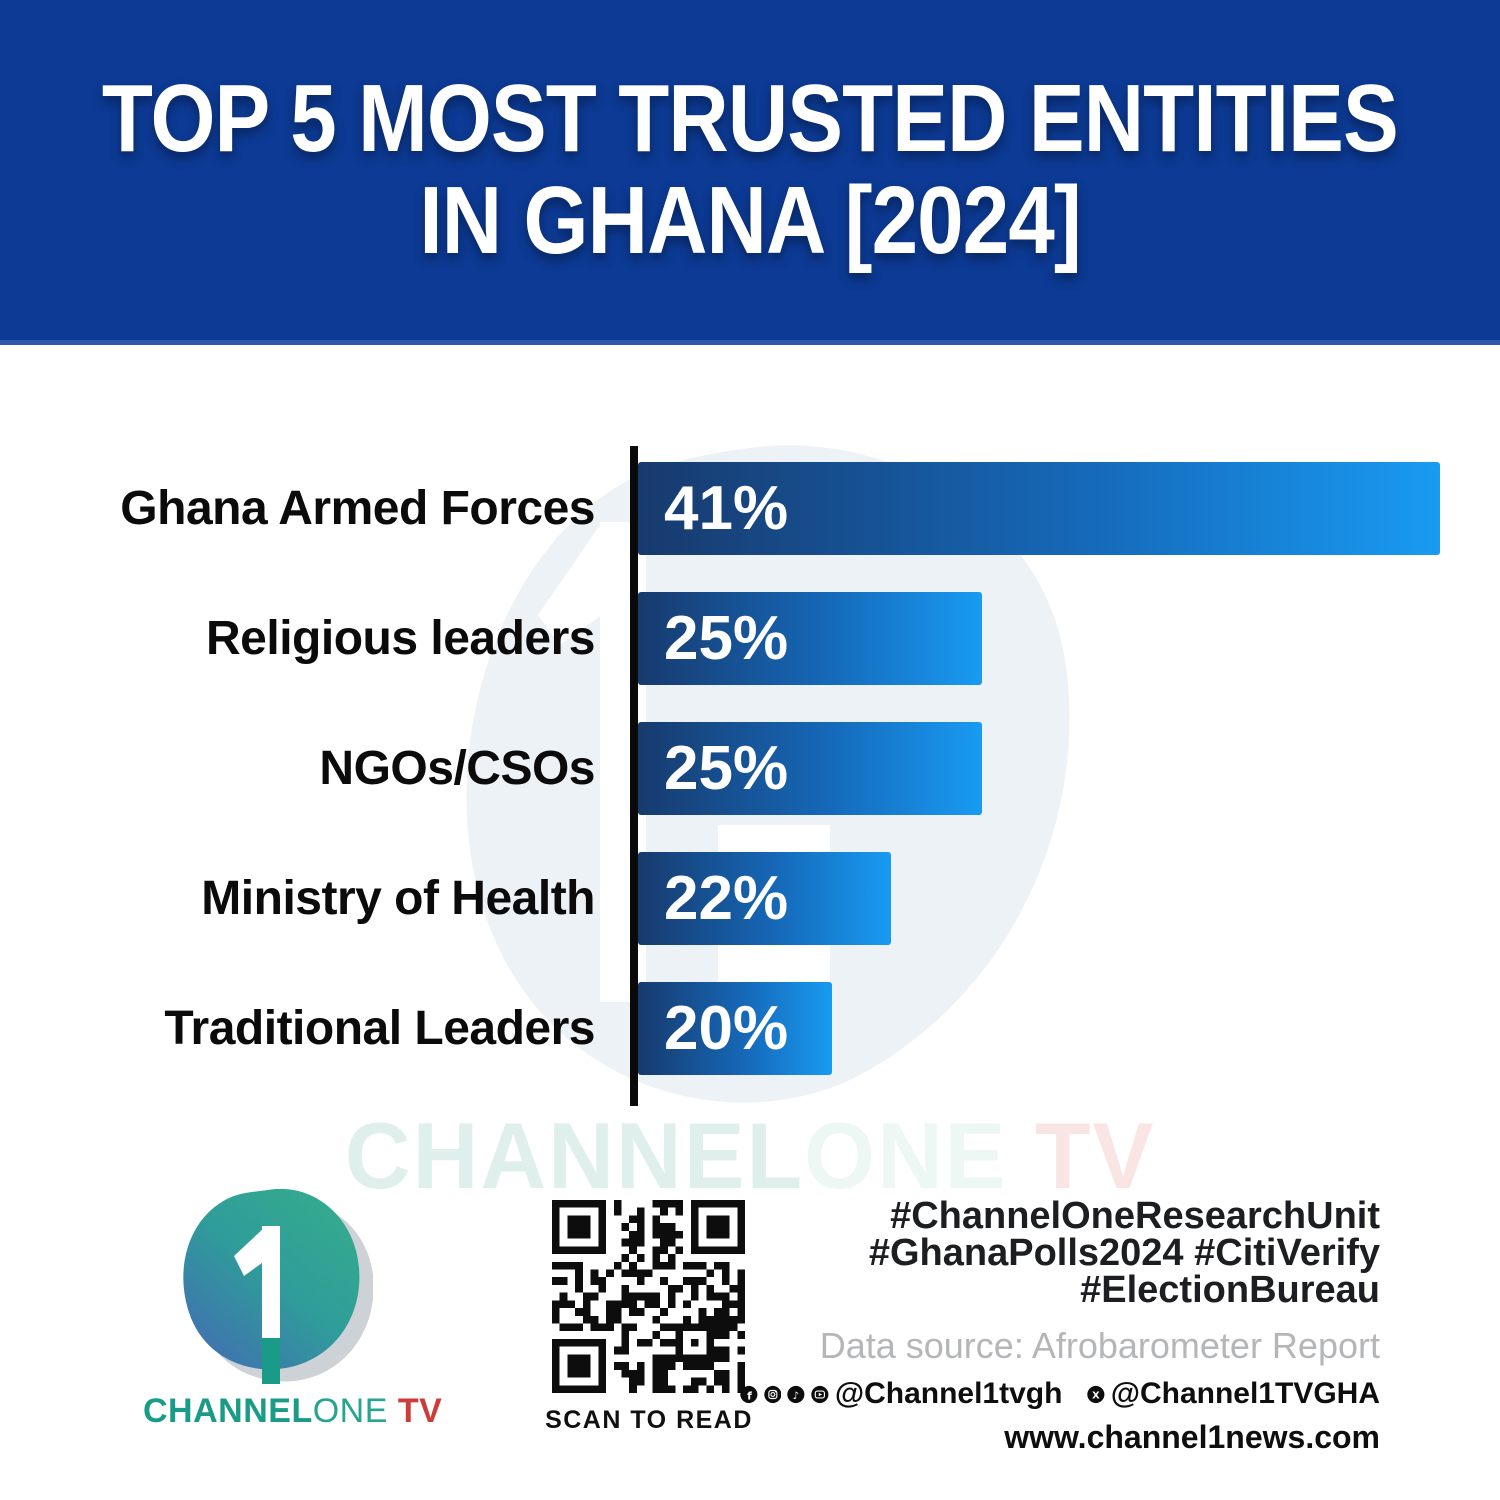 The height and width of the screenshot is (1500, 1500). Describe the element at coordinates (1124, 1253) in the screenshot. I see `hashtag-line-2: #GhanaPolls2024 #CitiVerify` at that location.